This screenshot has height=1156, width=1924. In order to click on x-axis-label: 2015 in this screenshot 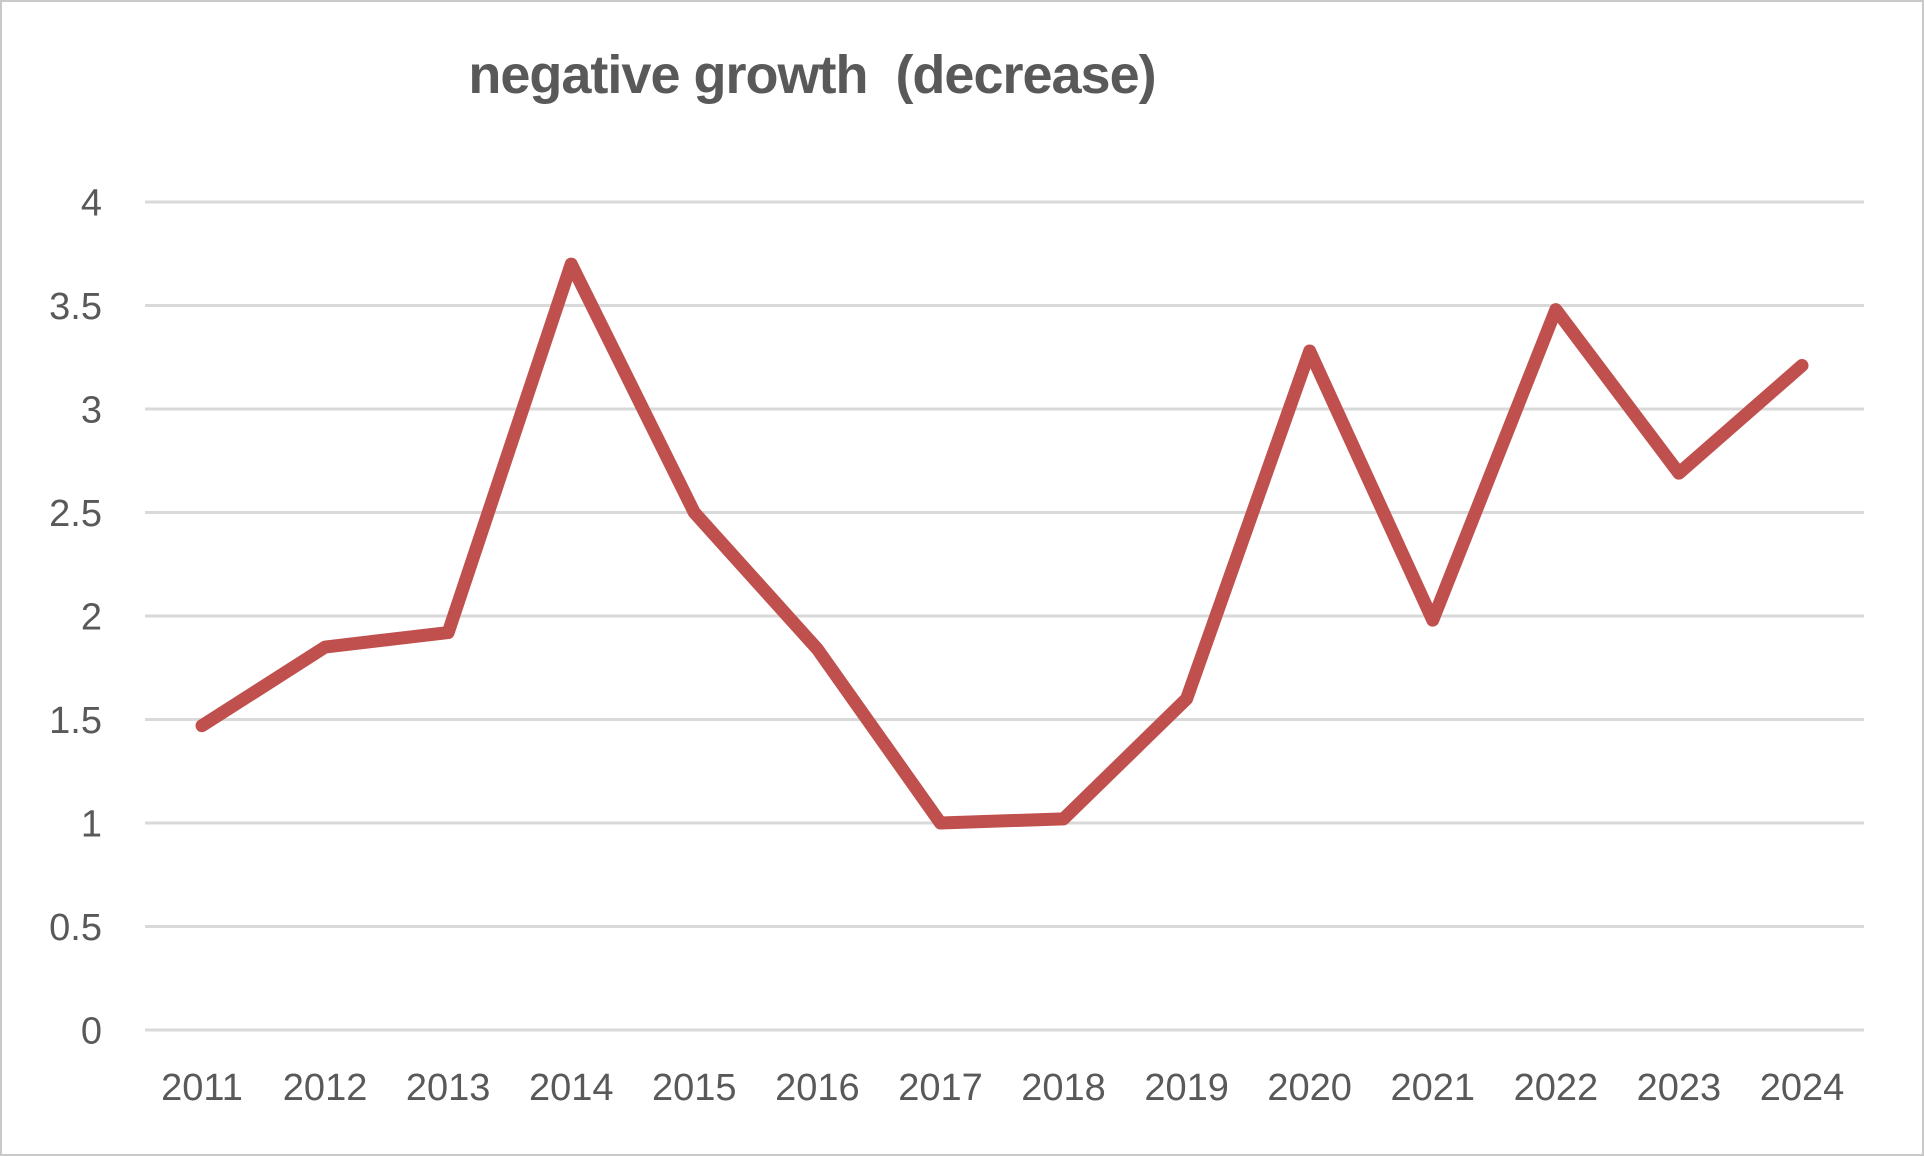, I will do `click(694, 1088)`.